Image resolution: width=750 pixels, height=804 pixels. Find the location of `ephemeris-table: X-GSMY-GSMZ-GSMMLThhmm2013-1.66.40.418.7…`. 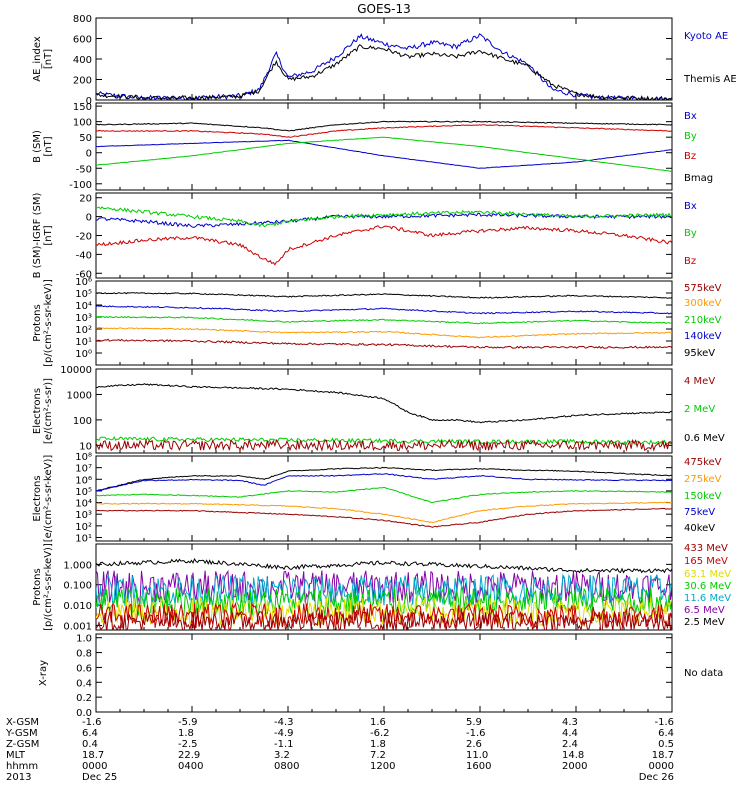

ephemeris-table: X-GSMY-GSMZ-GSMMLThhmm2013-1.66.40.418.7… is located at coordinates (339, 750).